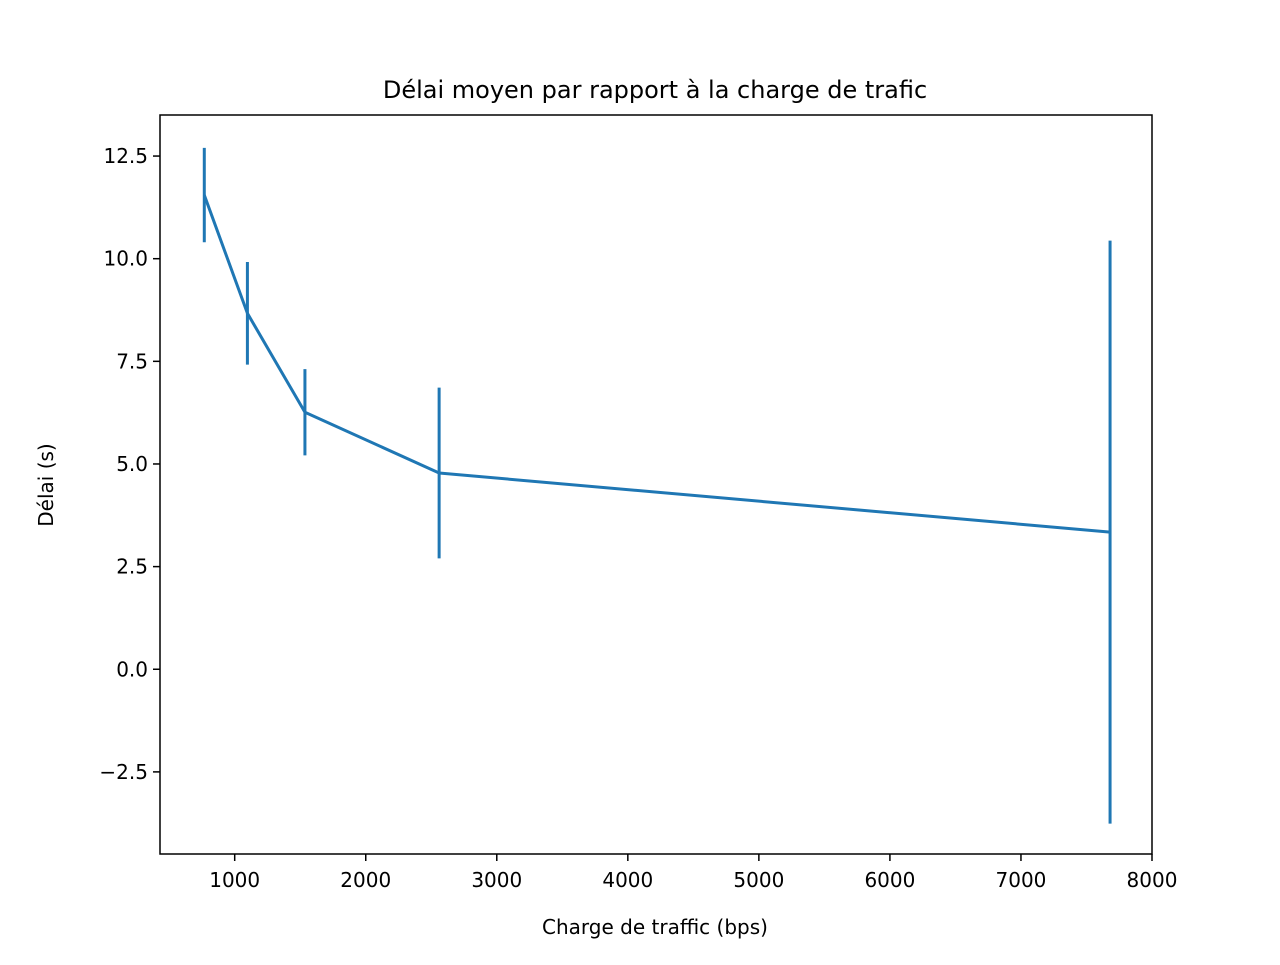 Image resolution: width=1280 pixels, height=965 pixels. What do you see at coordinates (365, 880) in the screenshot?
I see `x-tick-label: 2000` at bounding box center [365, 880].